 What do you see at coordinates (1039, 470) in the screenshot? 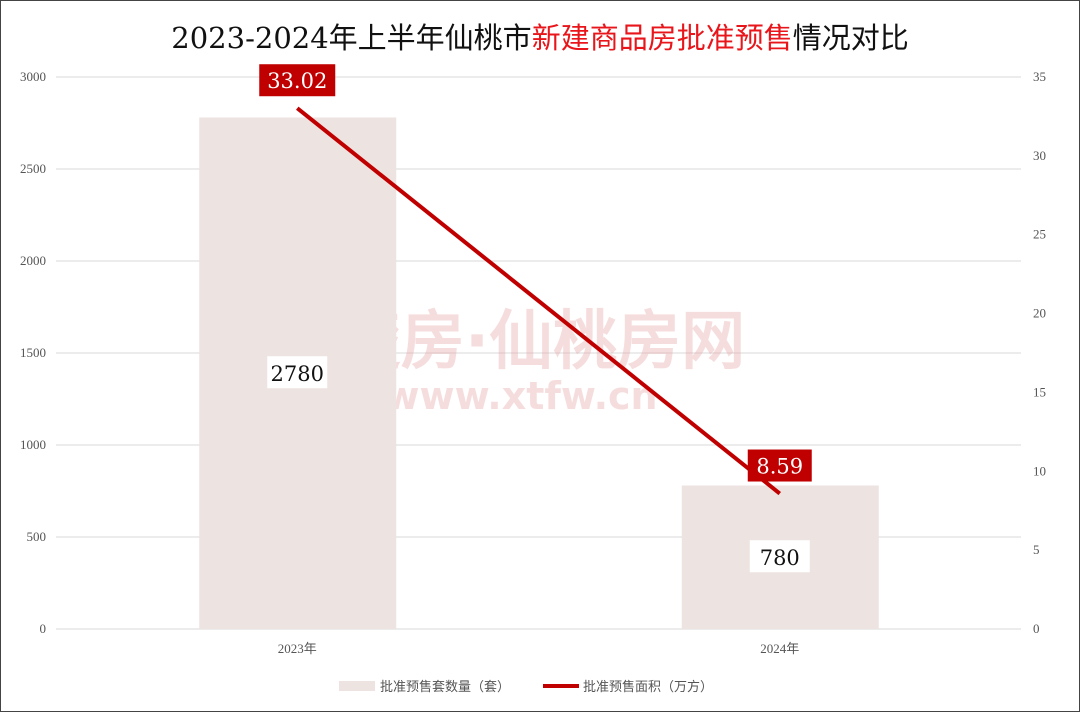
I see `right-axis-tick: 10` at bounding box center [1039, 470].